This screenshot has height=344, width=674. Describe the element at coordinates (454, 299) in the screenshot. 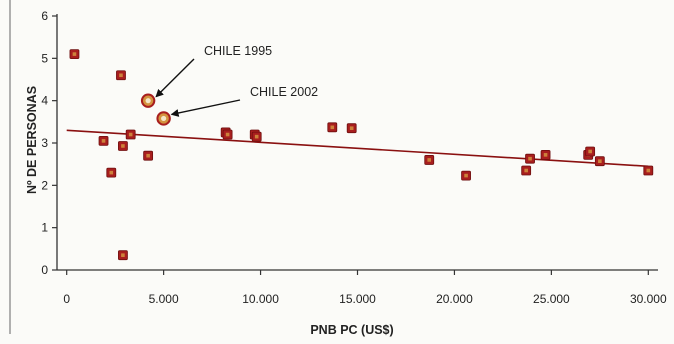

I see `x-tick-label: 20.000` at that location.